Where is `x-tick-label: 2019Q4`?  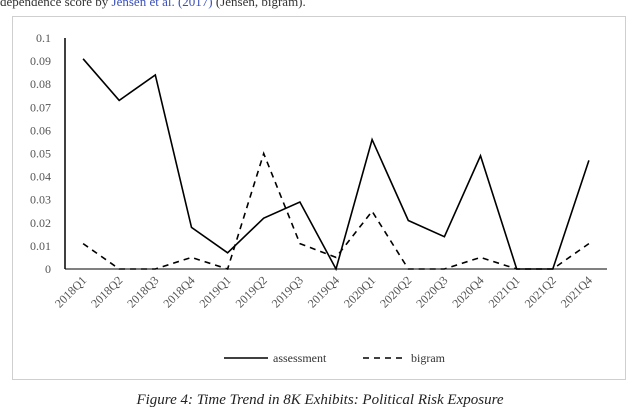
x-tick-label: 2019Q4 is located at coordinates (323, 291).